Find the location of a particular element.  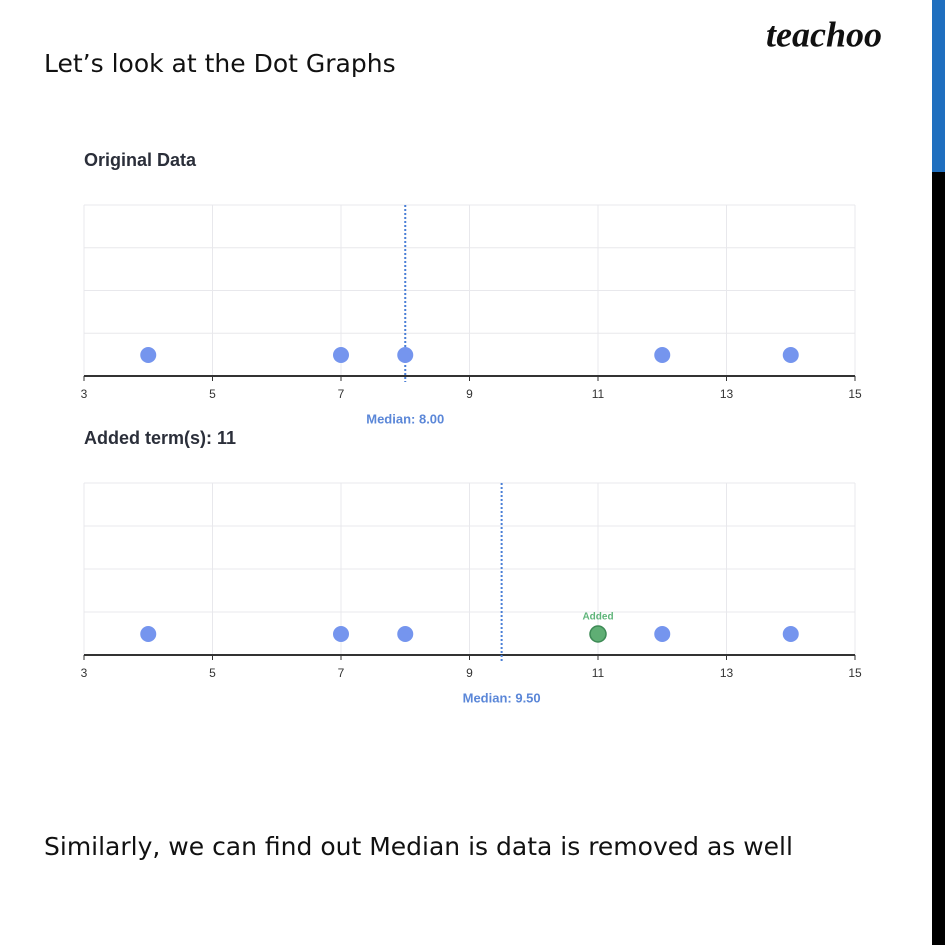

side-bar-accent is located at coordinates (938, 86).